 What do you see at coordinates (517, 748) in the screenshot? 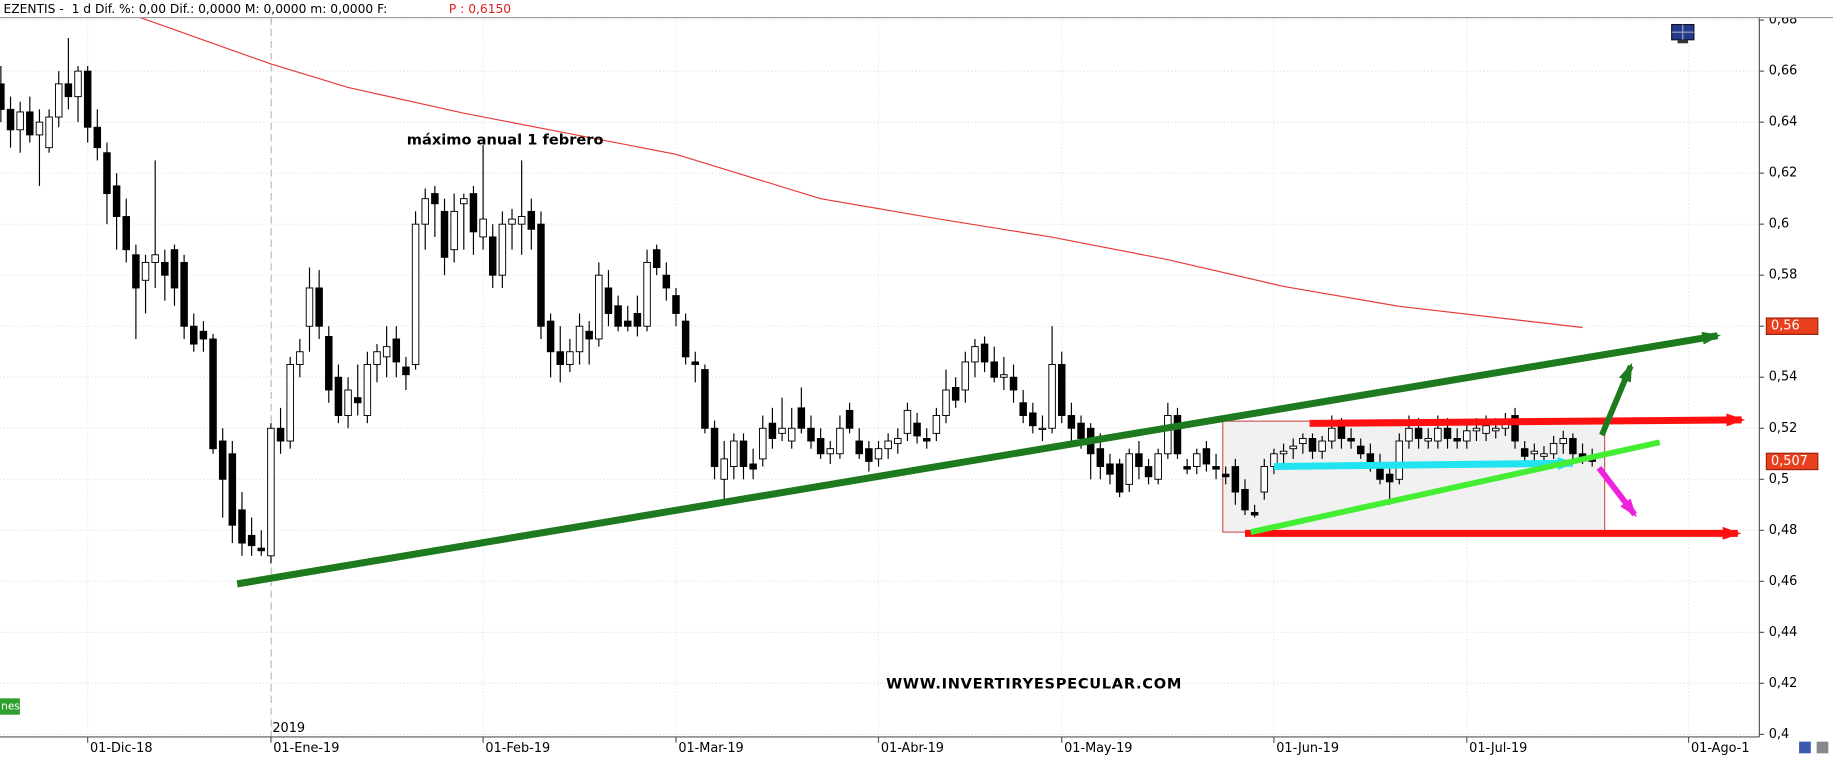
I see `x-tick-label: 01-Feb-19` at bounding box center [517, 748].